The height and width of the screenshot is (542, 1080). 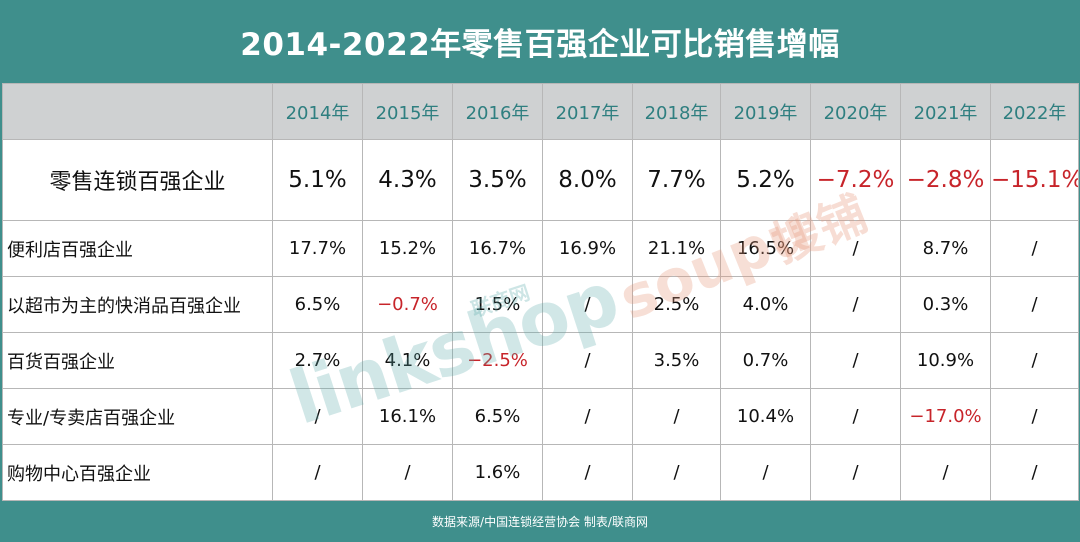 What do you see at coordinates (676, 111) in the screenshot?
I see `year-header: 2018年` at bounding box center [676, 111].